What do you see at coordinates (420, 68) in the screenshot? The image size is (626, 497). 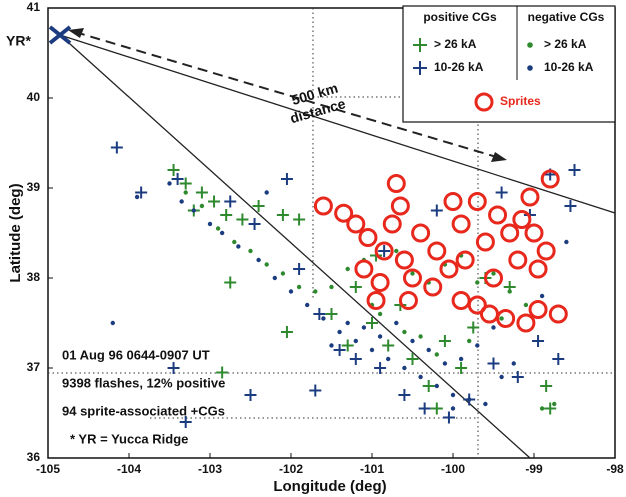 I see `legend-marker` at bounding box center [420, 68].